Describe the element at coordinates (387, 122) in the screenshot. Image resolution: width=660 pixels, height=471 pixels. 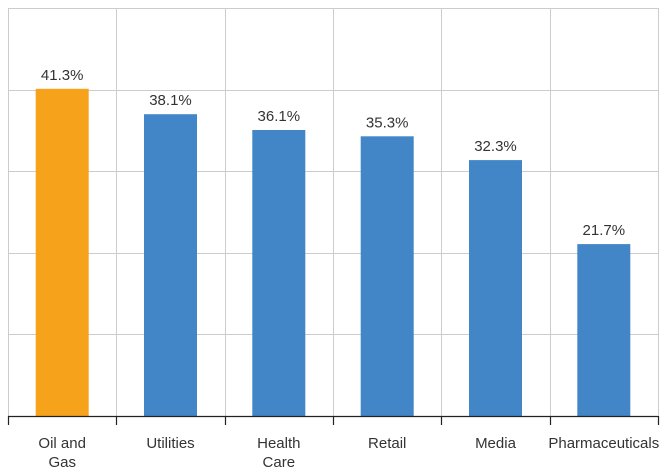
I see `data-label: 35.3%` at that location.